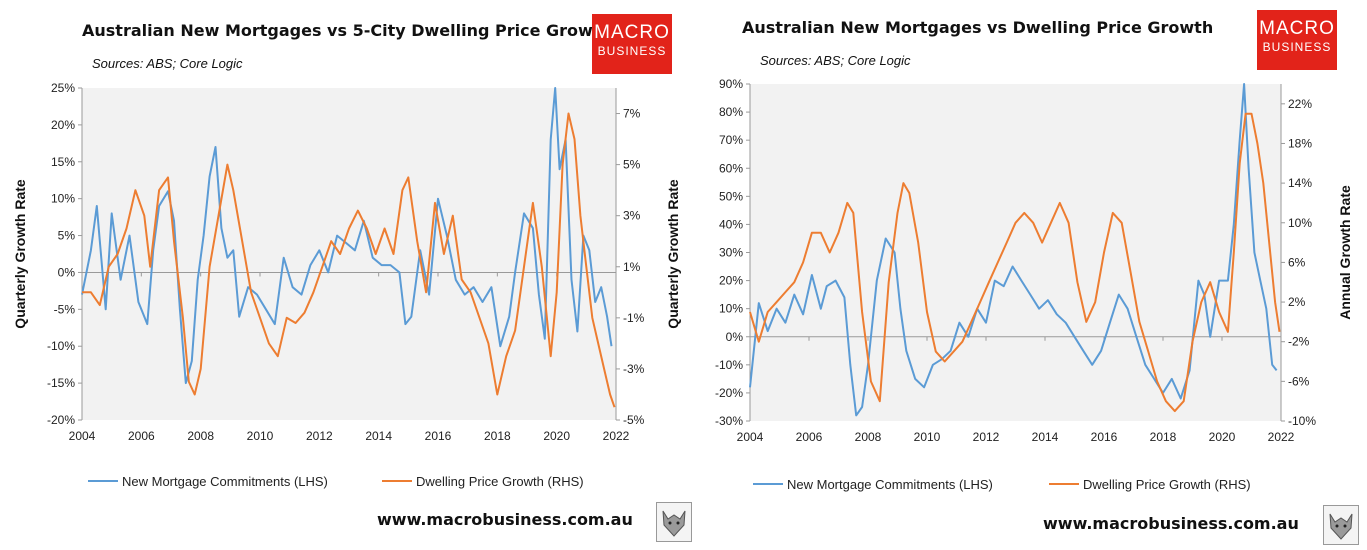  Describe the element at coordinates (632, 114) in the screenshot. I see `y2-tick-label: 7%` at that location.